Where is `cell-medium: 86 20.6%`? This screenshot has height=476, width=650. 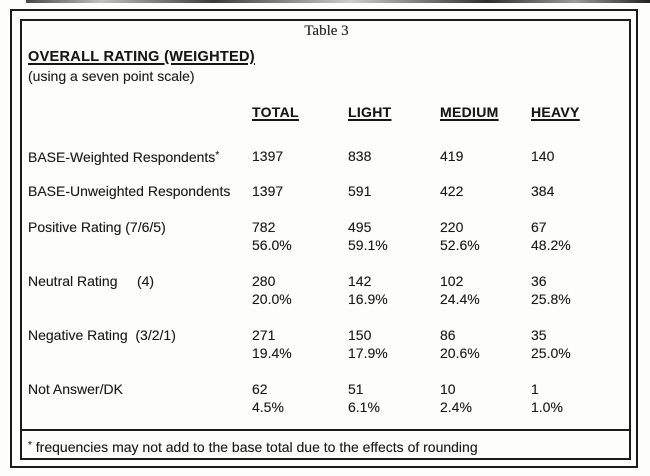 cell-medium: 86 20.6% is located at coordinates (485, 344).